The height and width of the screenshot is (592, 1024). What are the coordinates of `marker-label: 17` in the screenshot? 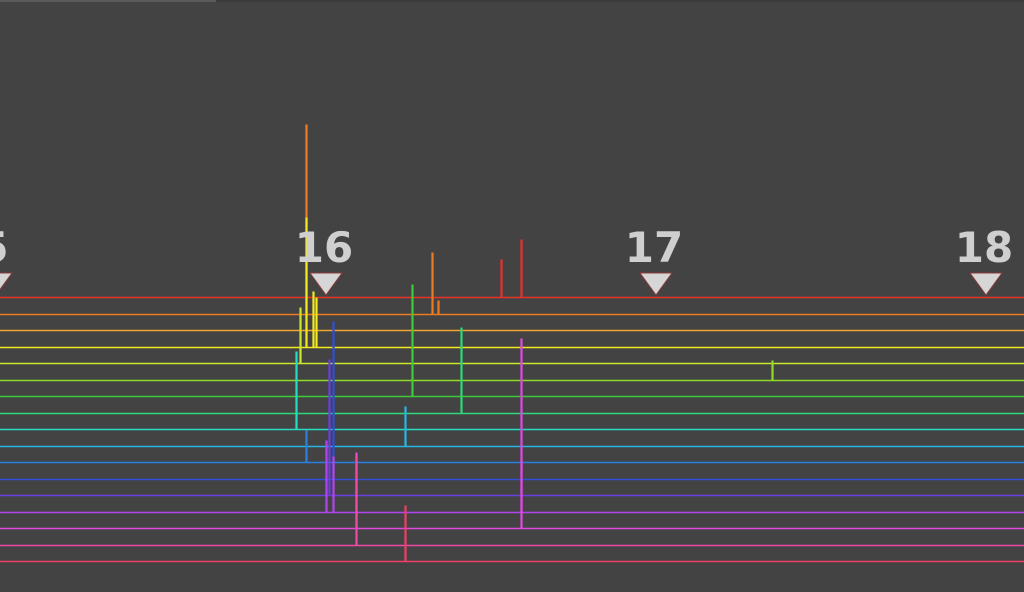 It's located at (654, 247).